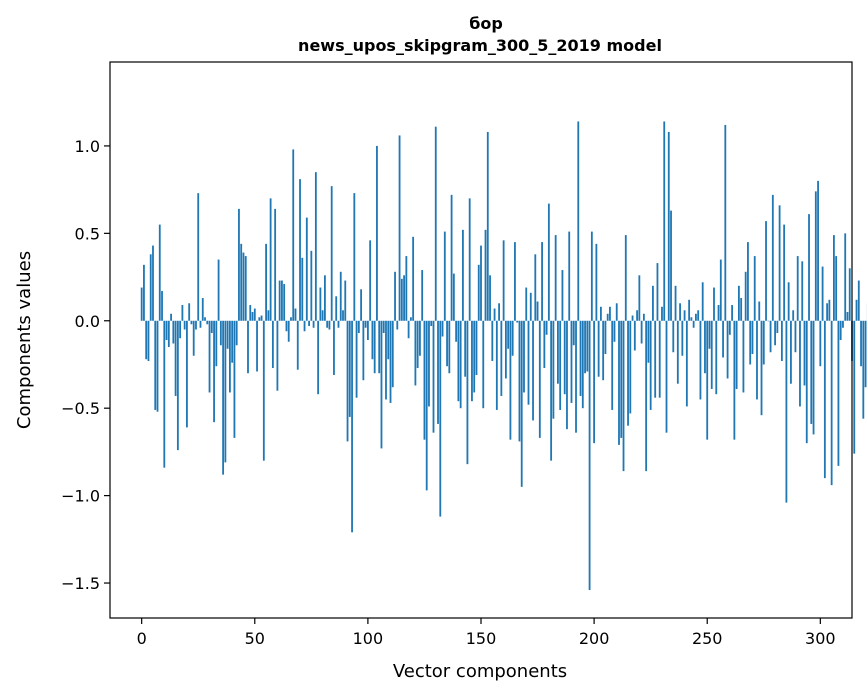 This screenshot has width=867, height=696. Describe the element at coordinates (255, 638) in the screenshot. I see `x-tick-label: 50` at that location.